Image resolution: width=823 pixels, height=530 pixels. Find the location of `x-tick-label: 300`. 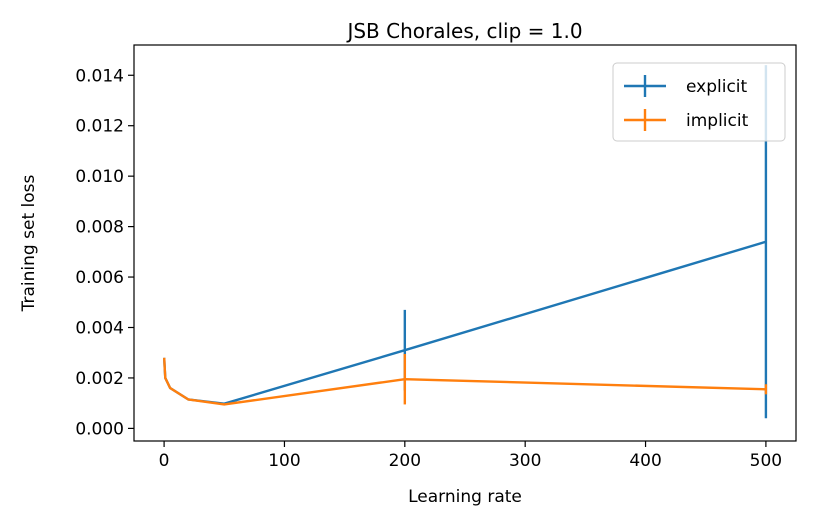

x-tick-label: 300 is located at coordinates (525, 461).